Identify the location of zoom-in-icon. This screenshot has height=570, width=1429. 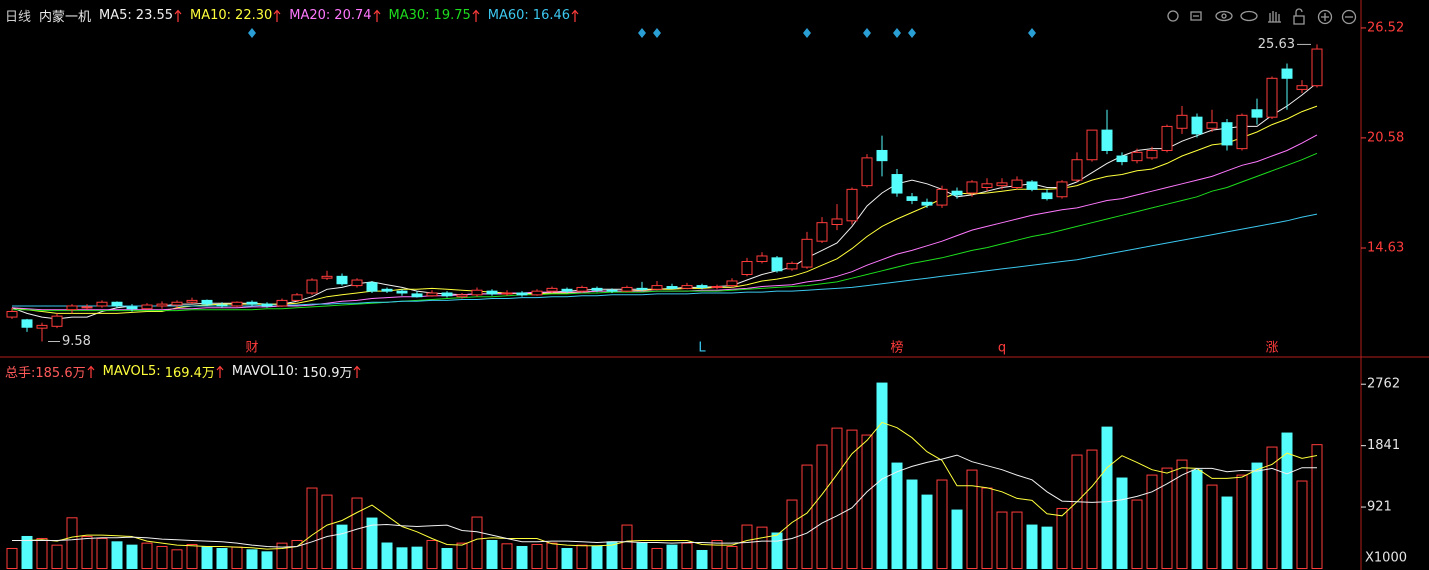
(1325, 17).